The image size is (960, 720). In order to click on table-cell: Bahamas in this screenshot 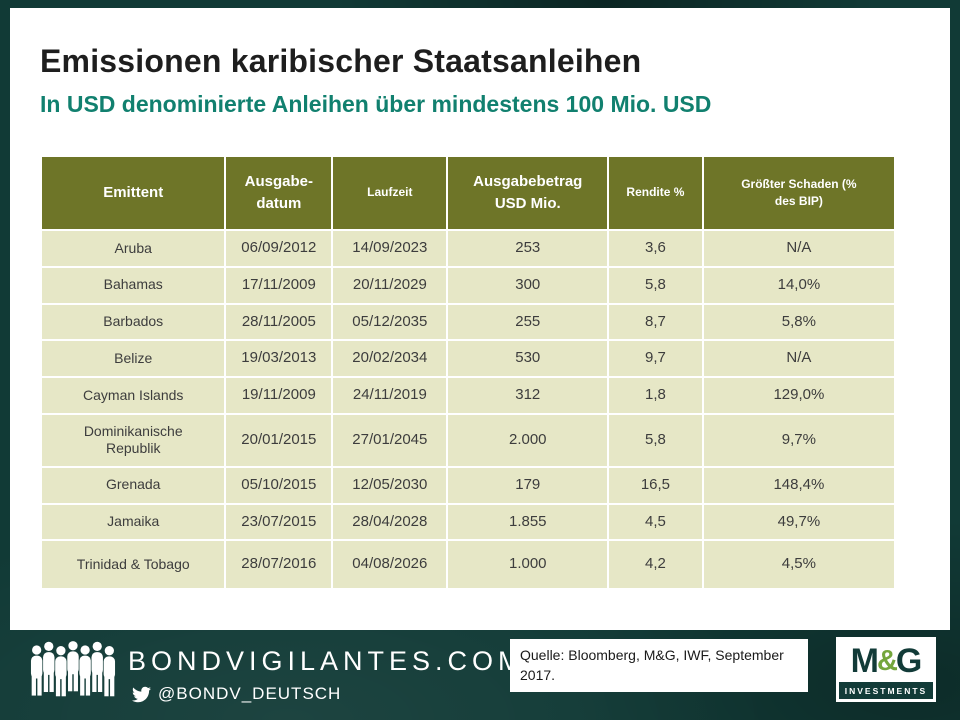, I will do `click(133, 285)`.